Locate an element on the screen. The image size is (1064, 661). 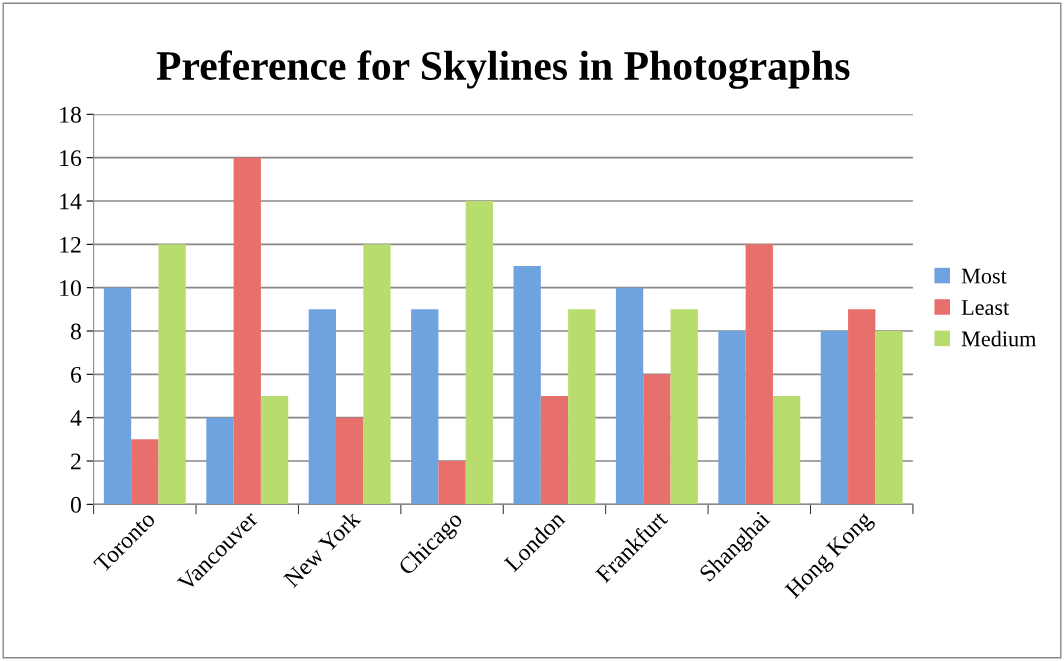
y-tick-label: 6 is located at coordinates (76, 374).